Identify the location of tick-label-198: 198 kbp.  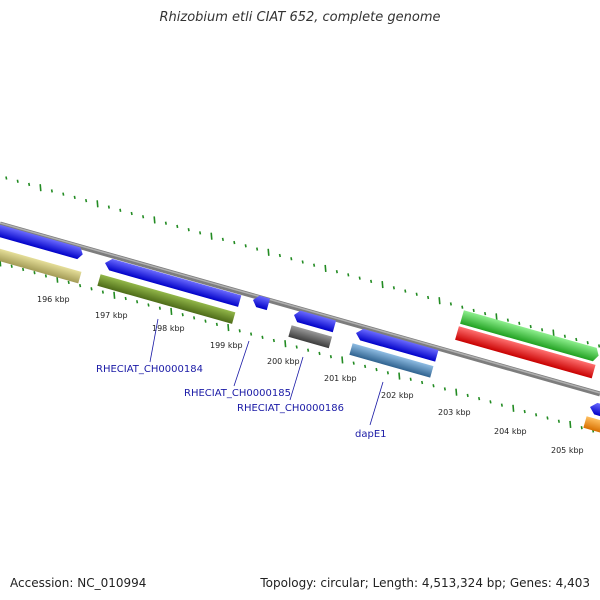
(168, 328).